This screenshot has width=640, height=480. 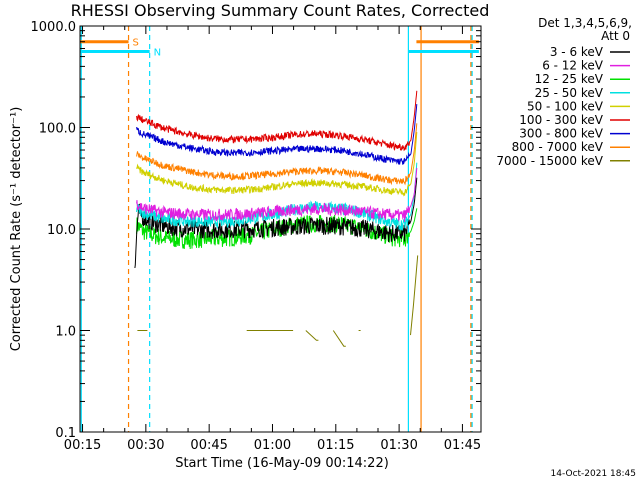 What do you see at coordinates (565, 106) in the screenshot?
I see `legend-label-4: 50 - 100 keV` at bounding box center [565, 106].